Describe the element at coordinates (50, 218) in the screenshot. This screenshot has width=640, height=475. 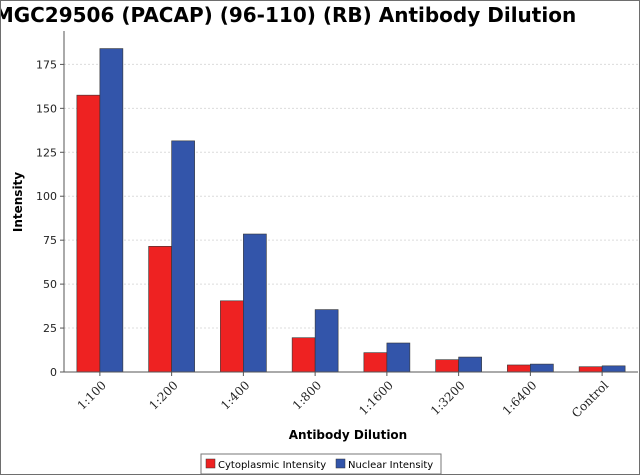
I see `y-axis-ticks: 0 25 50 75 100 125 150 175` at that location.